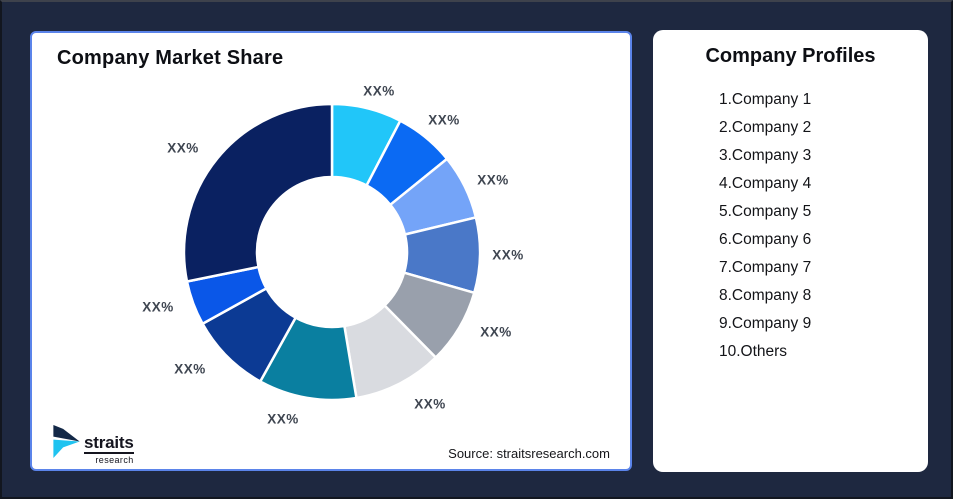 The image size is (953, 499). Describe the element at coordinates (765, 267) in the screenshot. I see `list-item: 7.Company 7` at that location.